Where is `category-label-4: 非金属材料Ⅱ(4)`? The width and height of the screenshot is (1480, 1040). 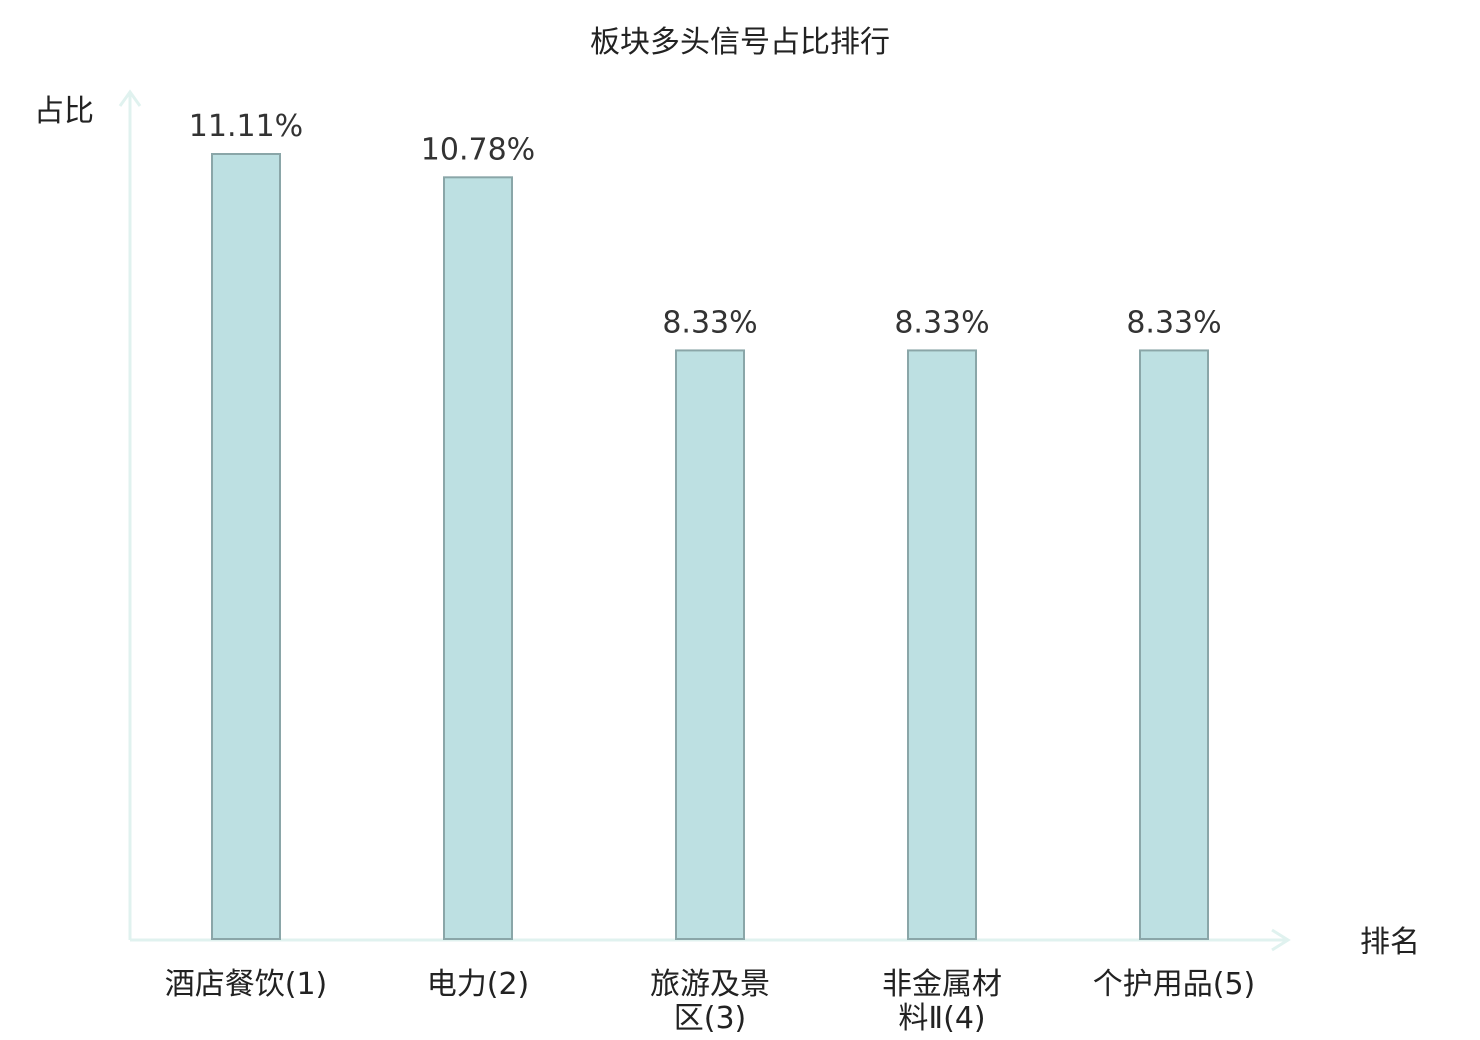 category-label-4: 非金属材料Ⅱ(4) is located at coordinates (942, 1001).